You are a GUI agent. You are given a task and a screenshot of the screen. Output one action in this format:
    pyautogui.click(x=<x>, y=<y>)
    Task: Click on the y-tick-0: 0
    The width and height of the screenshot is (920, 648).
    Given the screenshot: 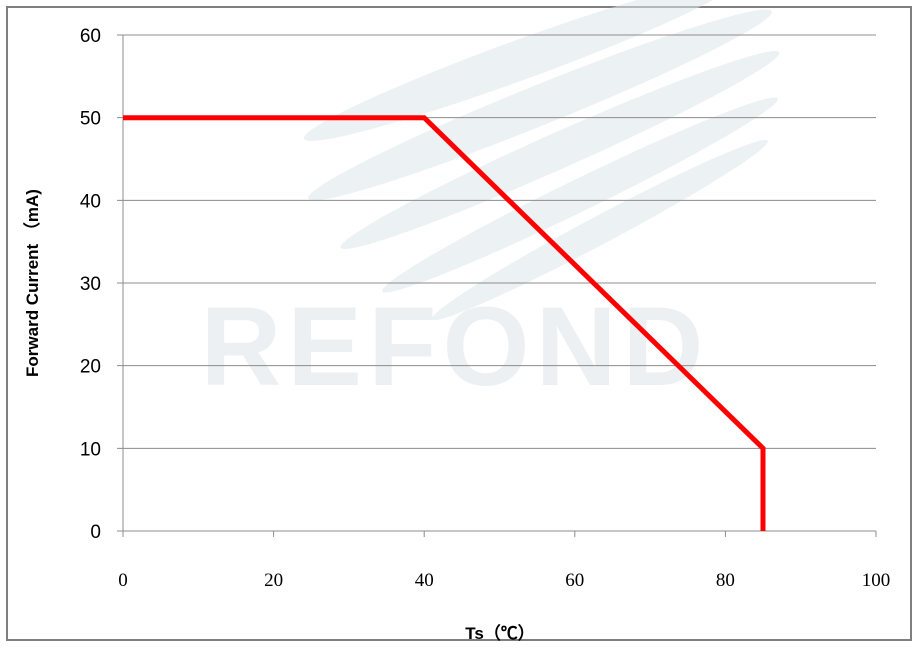 What is the action you would take?
    pyautogui.click(x=95, y=532)
    